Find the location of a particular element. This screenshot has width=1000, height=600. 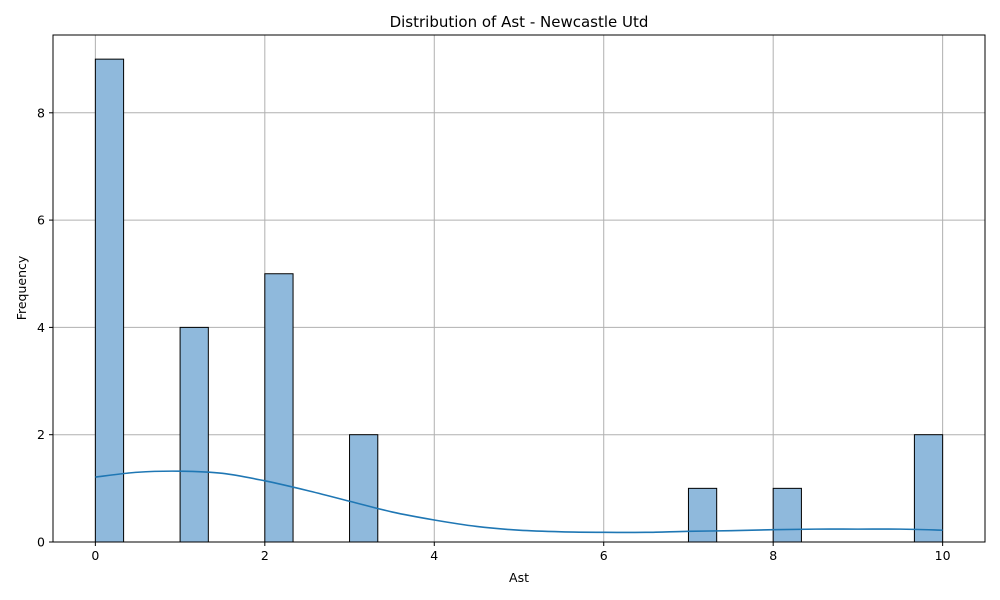

y-axis-label: Frequency is located at coordinates (21, 287).